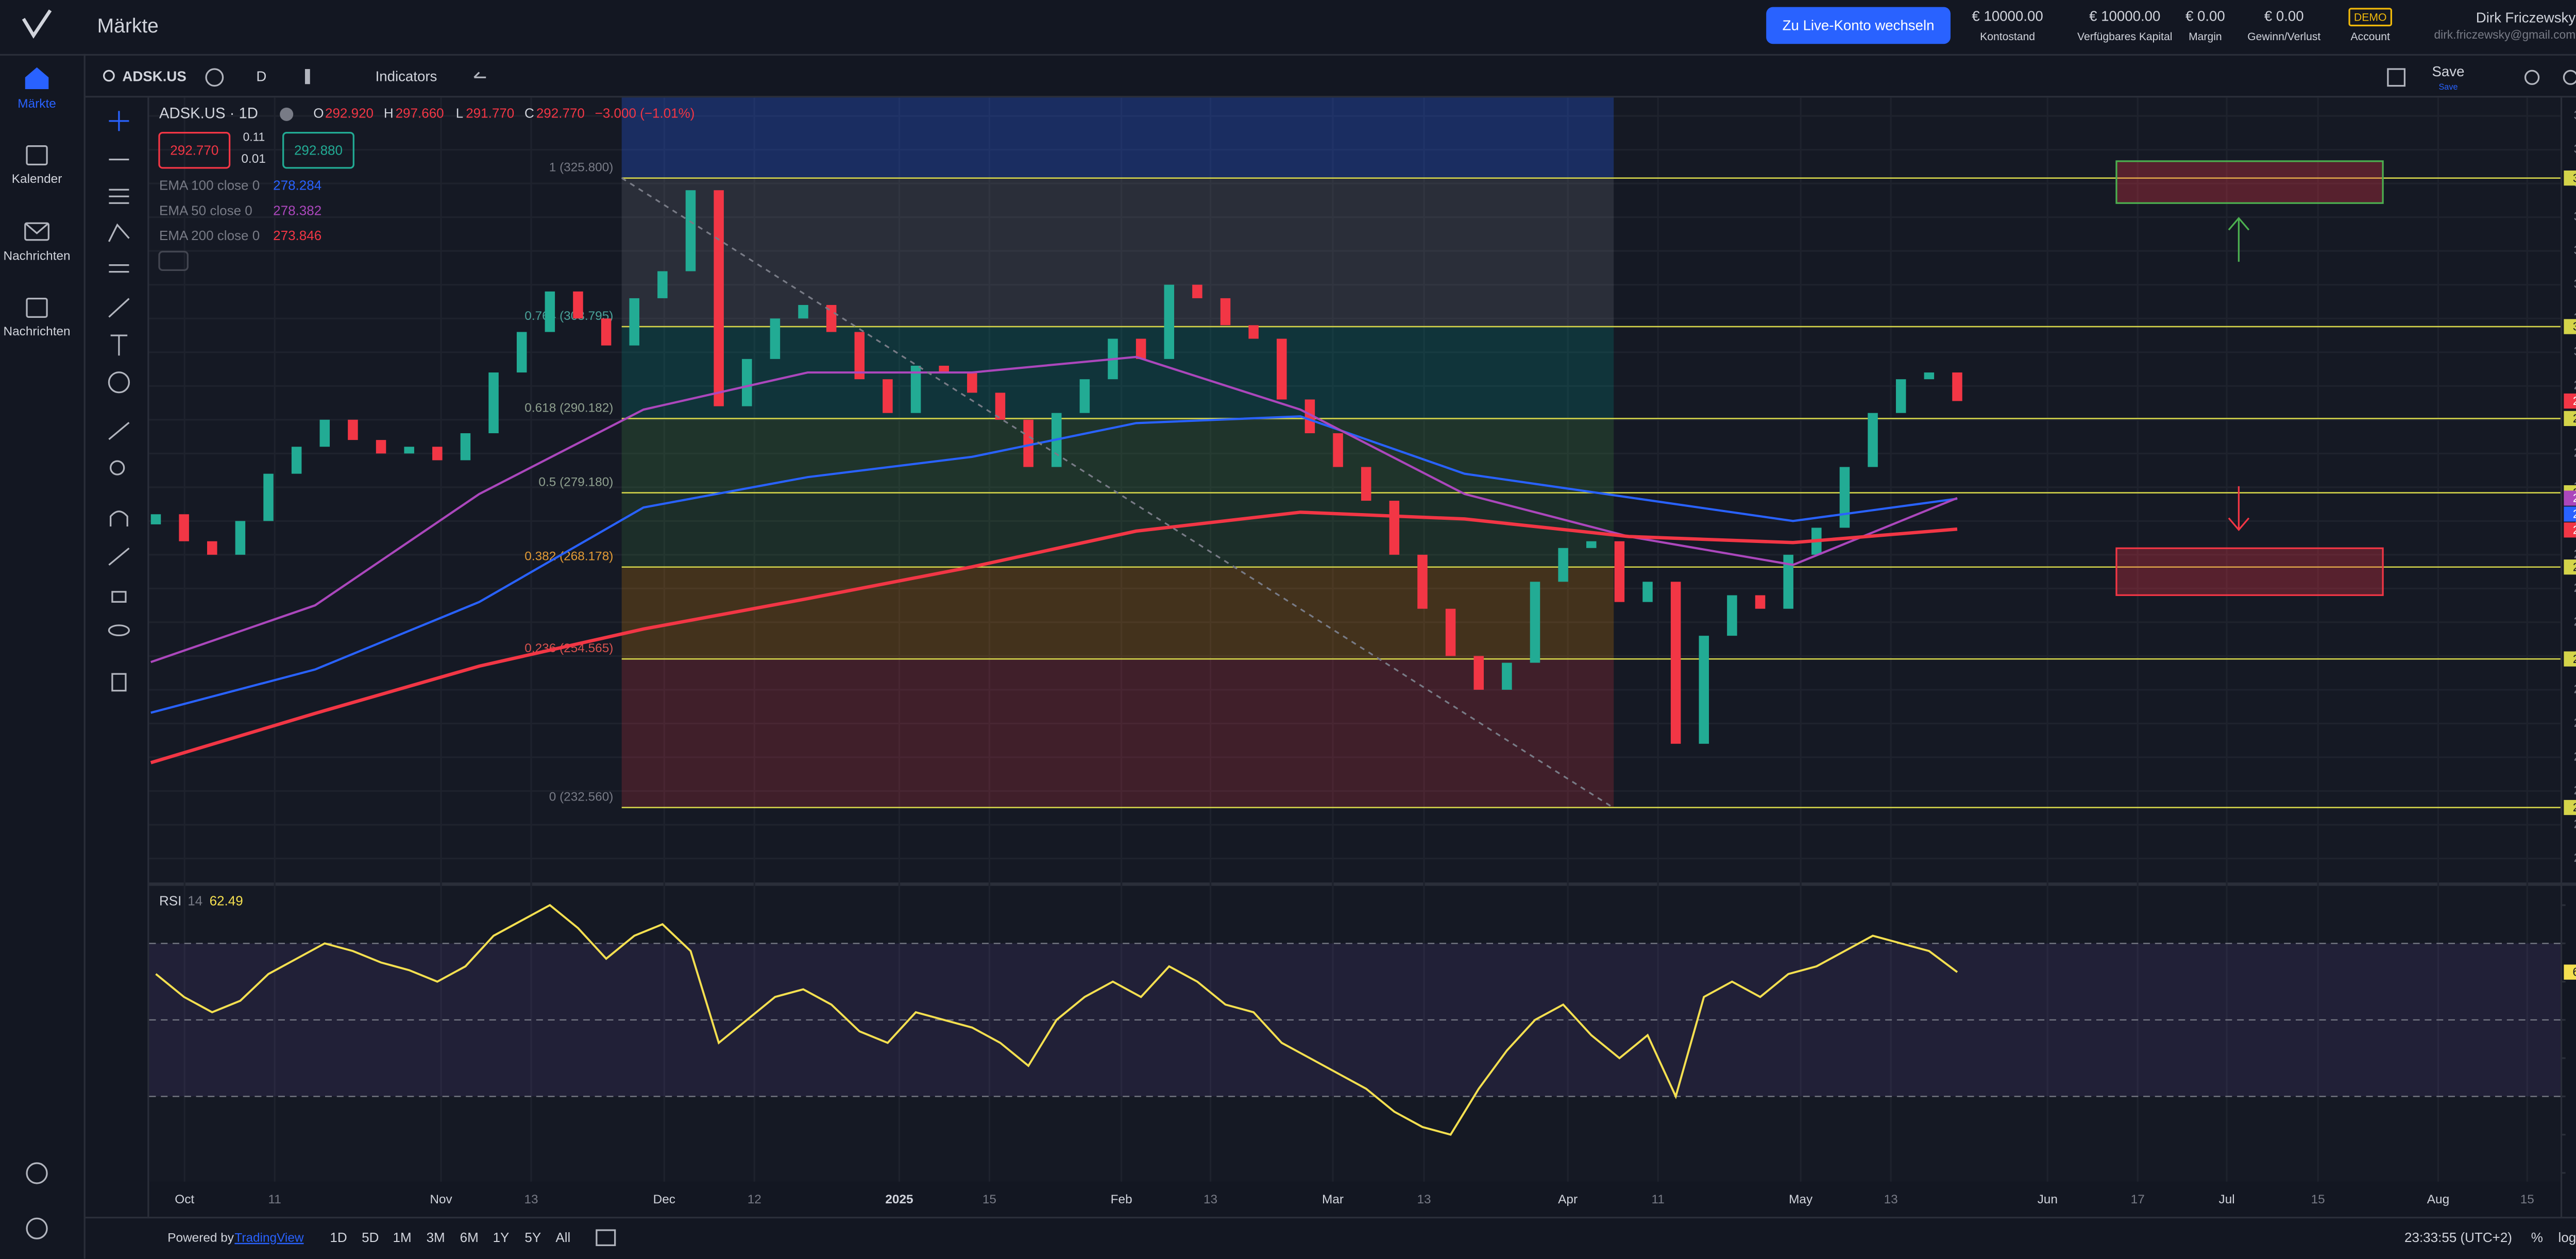  Describe the element at coordinates (37, 1228) in the screenshot. I see `help-button` at that location.